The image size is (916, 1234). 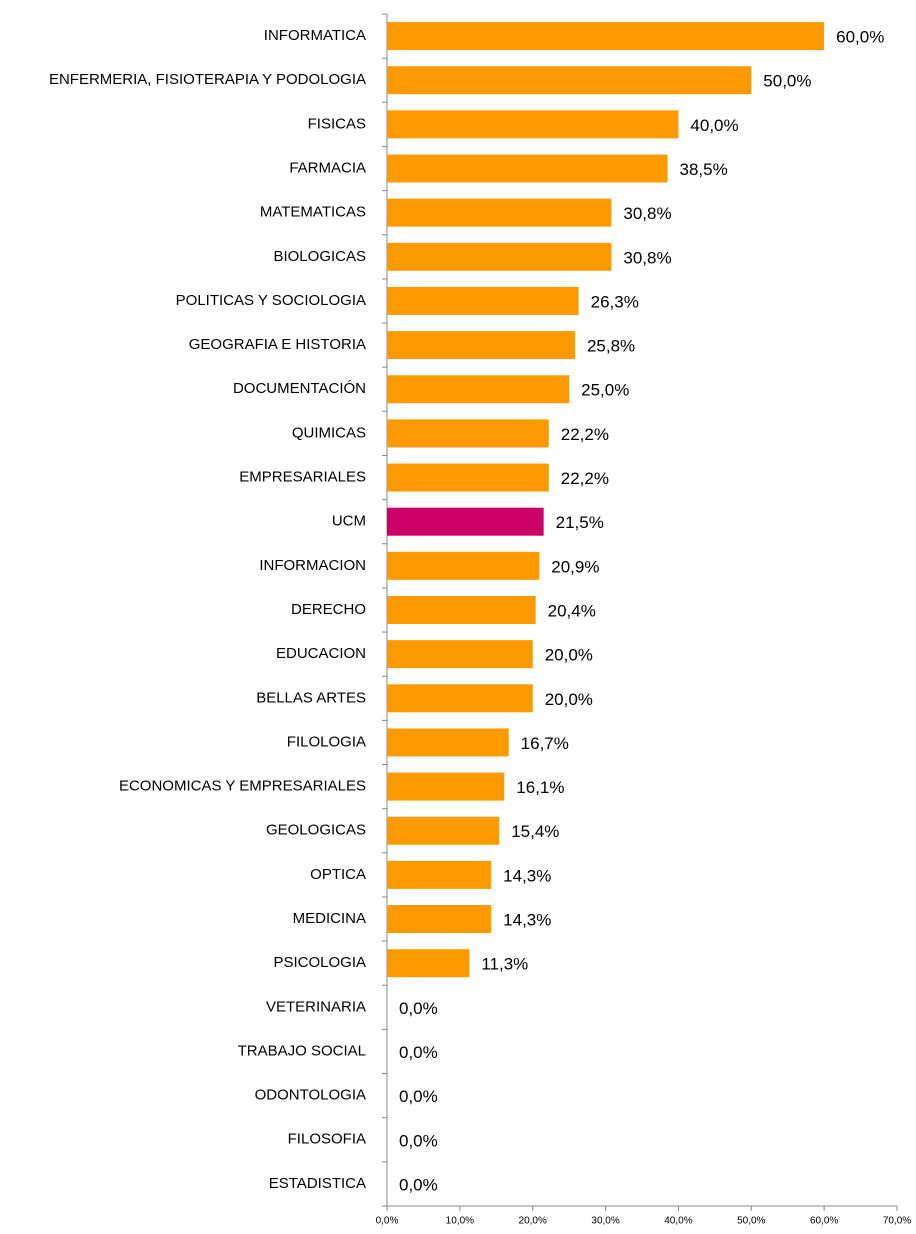 What do you see at coordinates (242, 786) in the screenshot?
I see `category-label: ECONOMICAS Y EMPRESARIALES` at bounding box center [242, 786].